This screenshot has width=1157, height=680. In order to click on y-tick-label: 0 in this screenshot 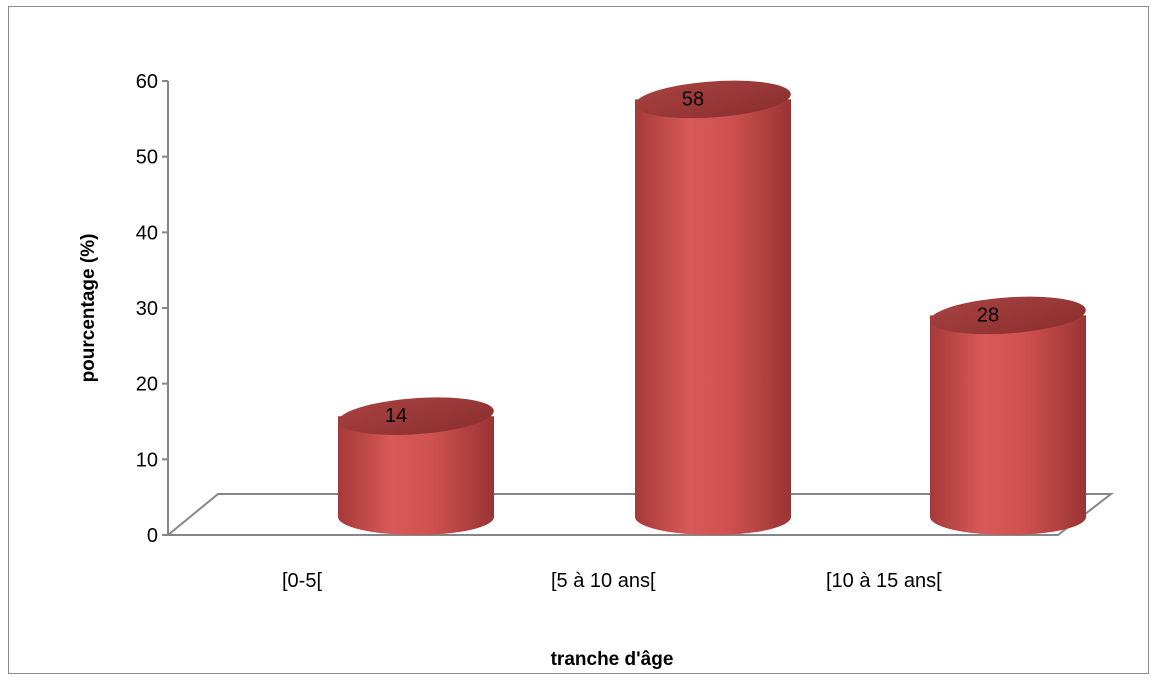, I will do `click(152, 536)`.